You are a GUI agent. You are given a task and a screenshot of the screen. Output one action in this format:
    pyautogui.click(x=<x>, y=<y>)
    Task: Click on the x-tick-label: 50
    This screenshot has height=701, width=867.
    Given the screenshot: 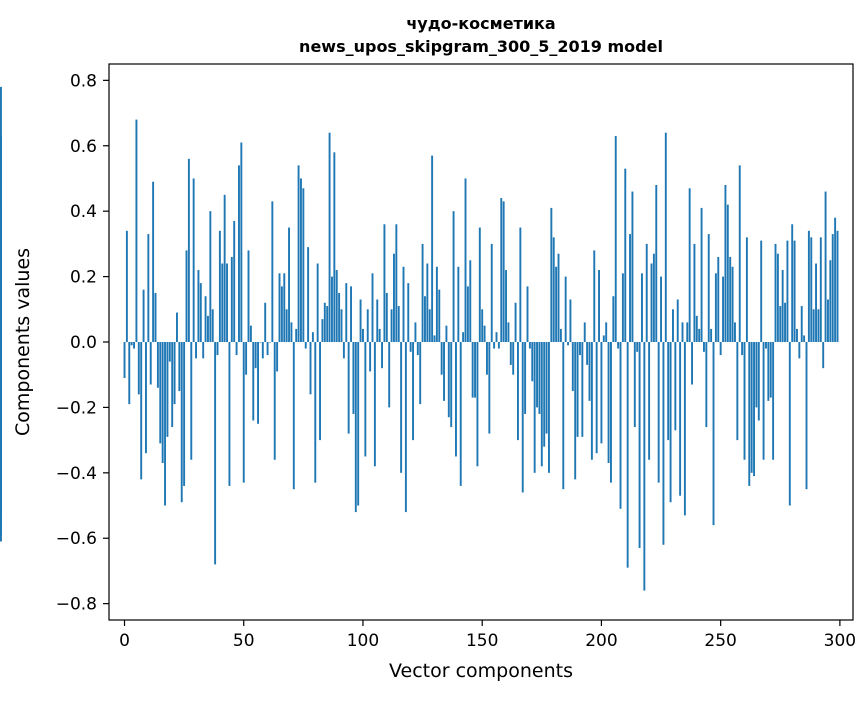 What is the action you would take?
    pyautogui.click(x=244, y=641)
    